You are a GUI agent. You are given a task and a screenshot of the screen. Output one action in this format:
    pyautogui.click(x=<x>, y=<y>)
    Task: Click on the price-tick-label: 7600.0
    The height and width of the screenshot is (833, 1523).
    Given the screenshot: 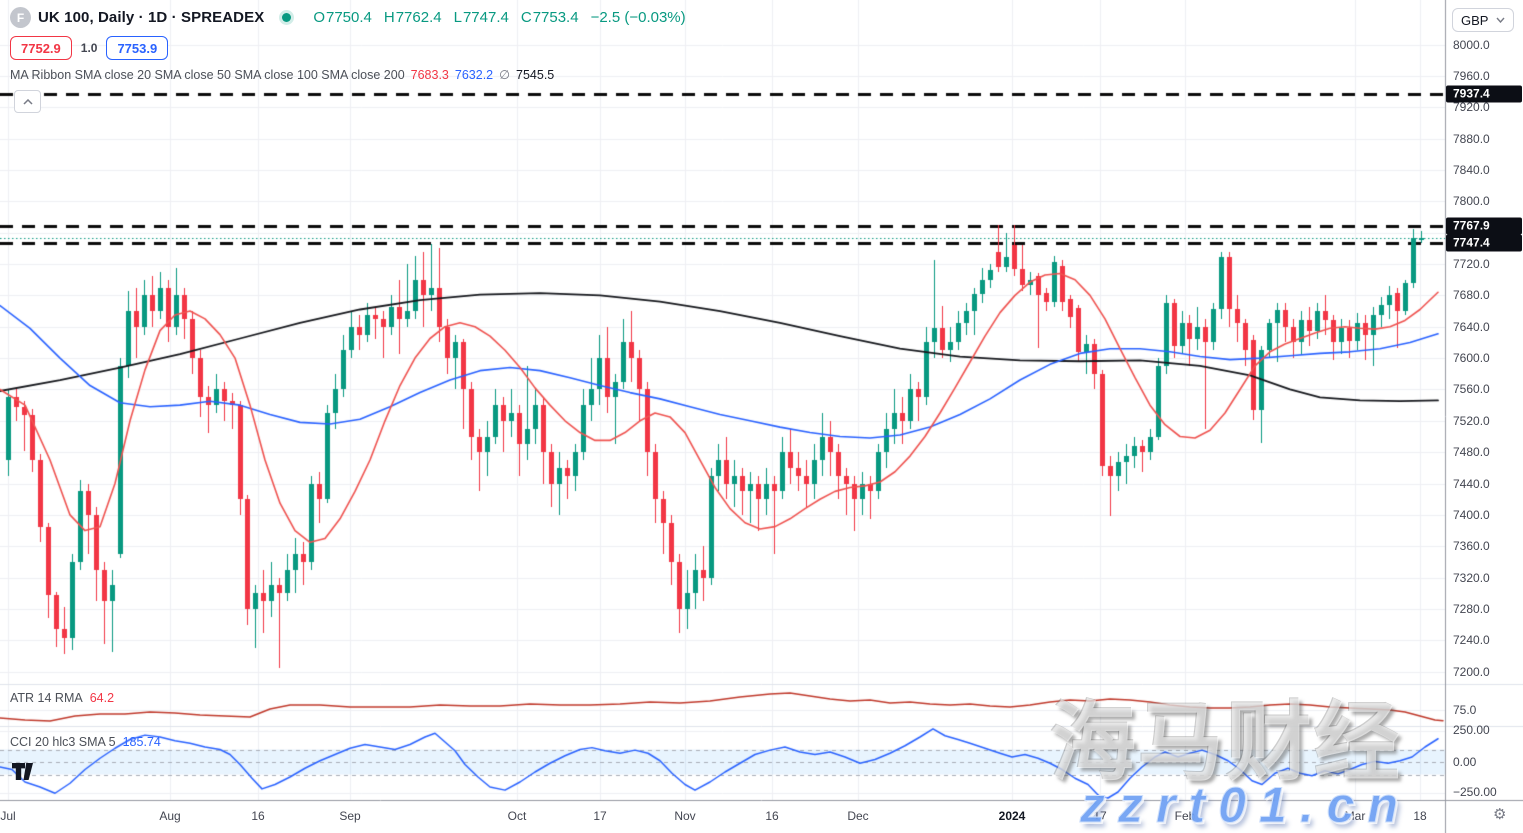 What is the action you would take?
    pyautogui.click(x=1471, y=358)
    